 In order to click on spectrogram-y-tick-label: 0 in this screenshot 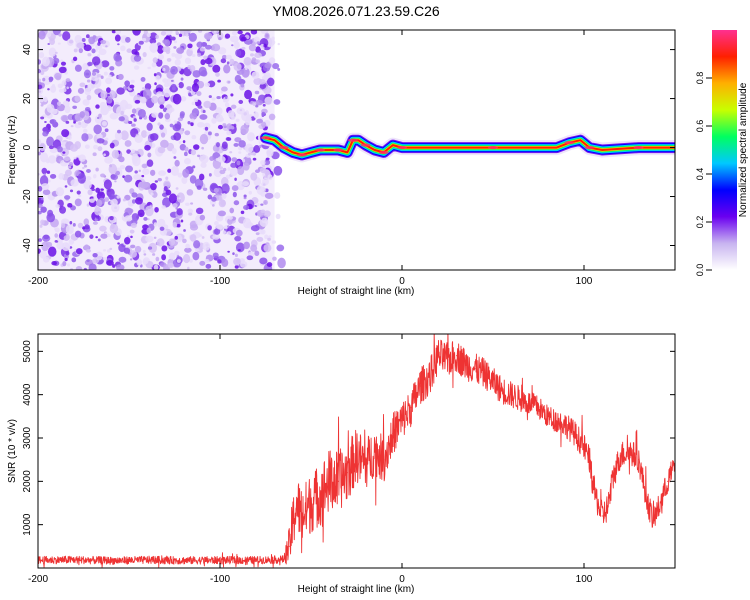, I will do `click(27, 147)`.